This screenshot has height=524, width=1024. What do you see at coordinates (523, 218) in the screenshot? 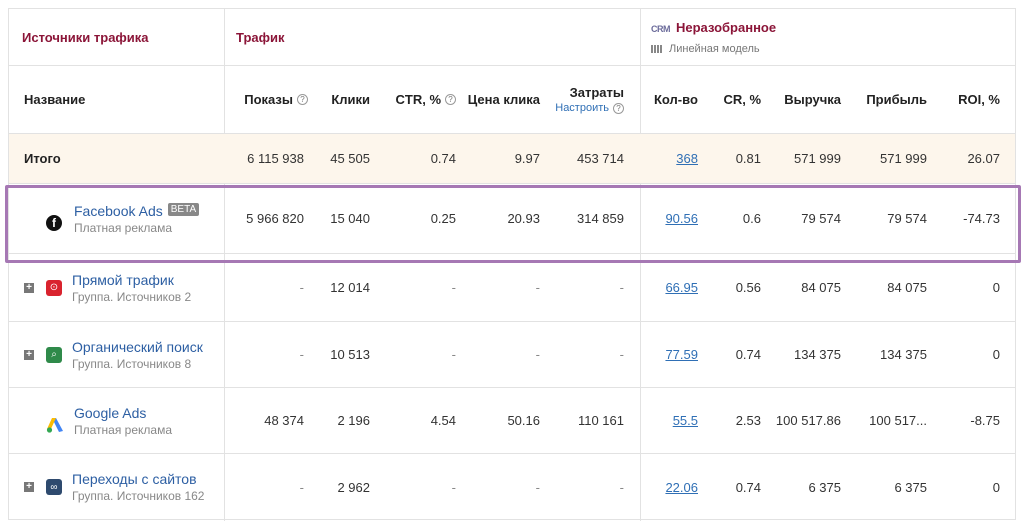
I see `cell-cpc: 20.93` at bounding box center [523, 218].